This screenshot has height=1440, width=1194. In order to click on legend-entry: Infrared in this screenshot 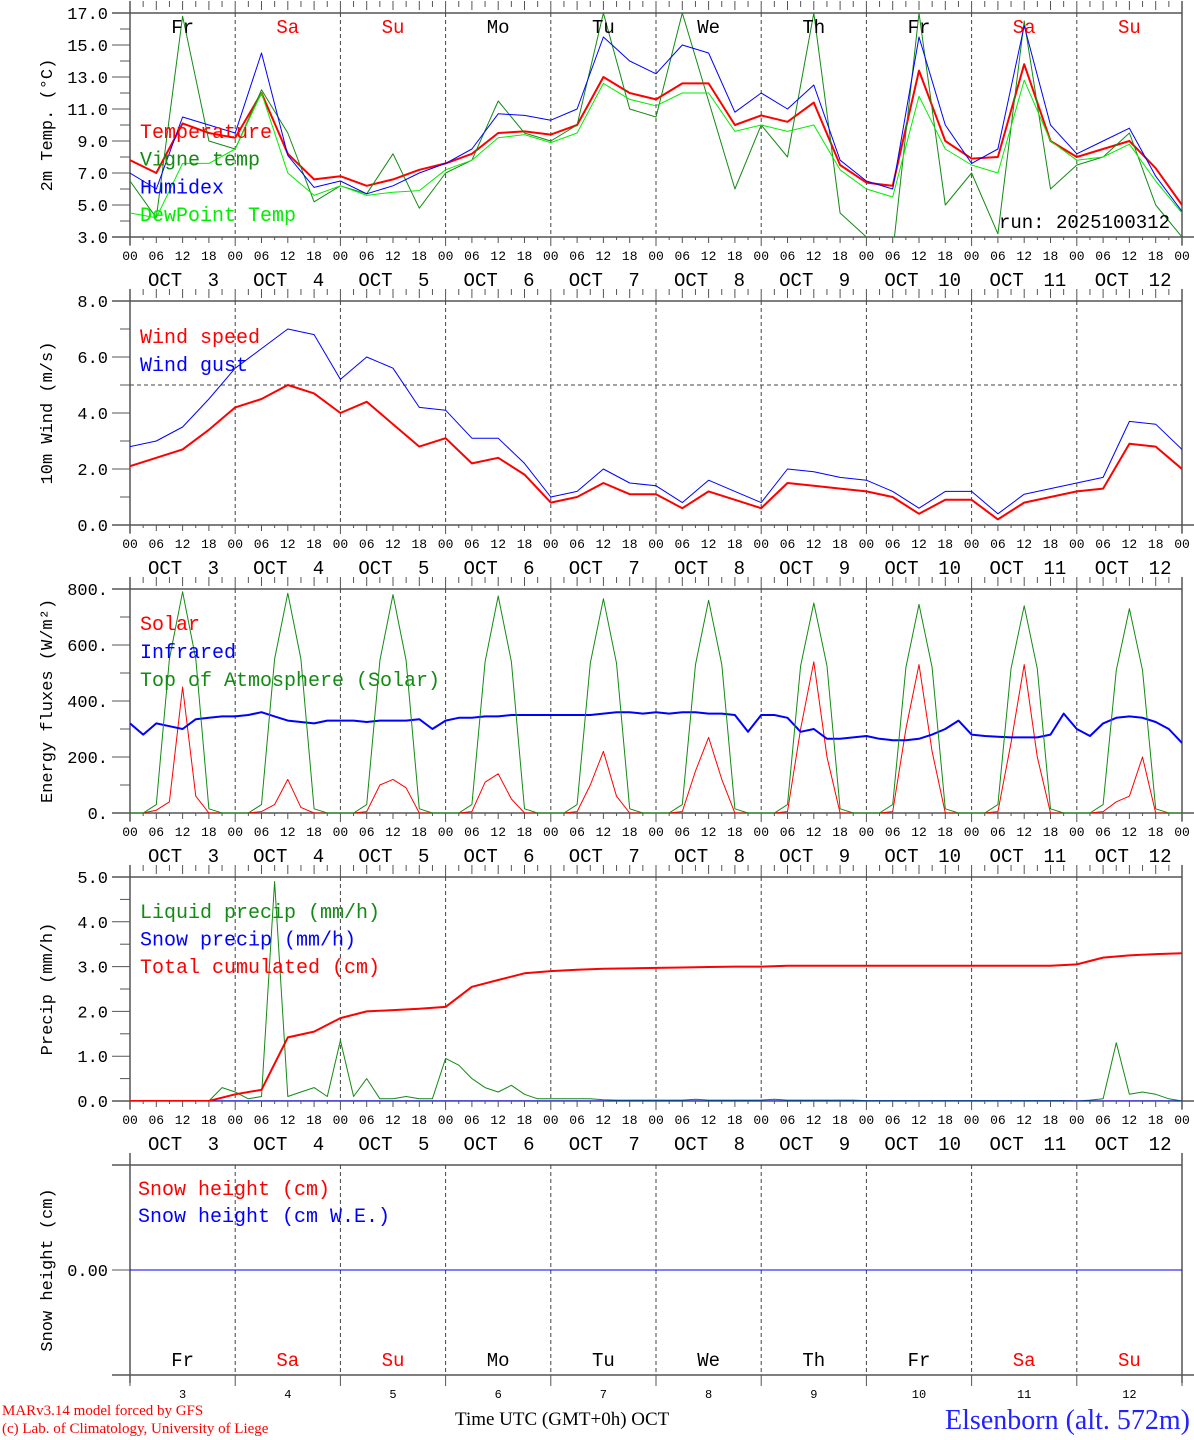, I will do `click(188, 653)`.